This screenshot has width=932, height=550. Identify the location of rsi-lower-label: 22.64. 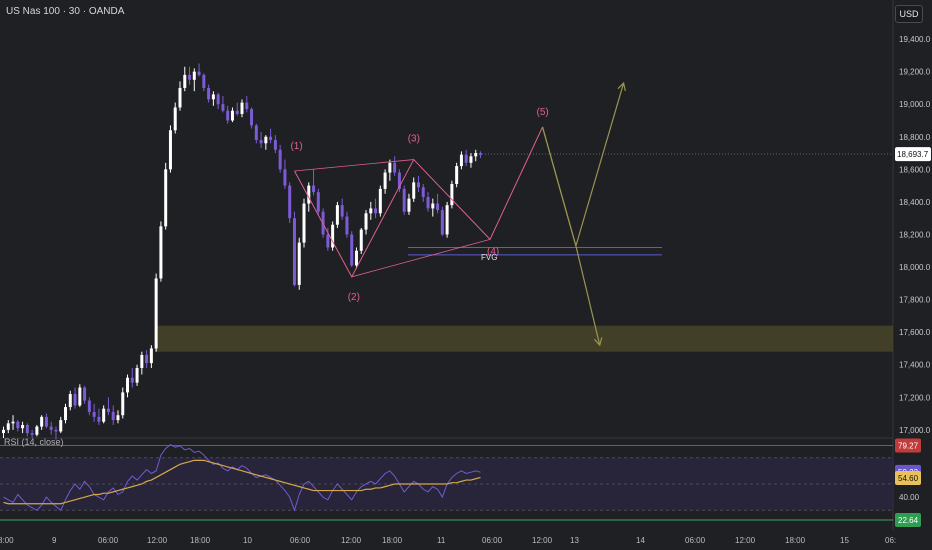
(908, 520).